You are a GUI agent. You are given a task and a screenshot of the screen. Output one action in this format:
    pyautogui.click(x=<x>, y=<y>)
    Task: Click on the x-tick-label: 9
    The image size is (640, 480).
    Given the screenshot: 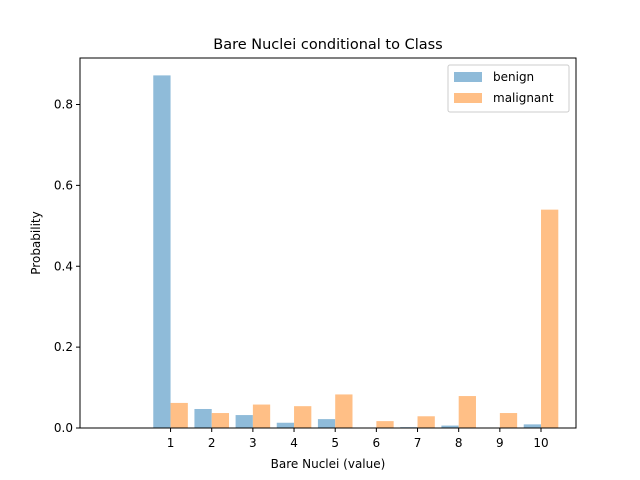 What is the action you would take?
    pyautogui.click(x=500, y=443)
    